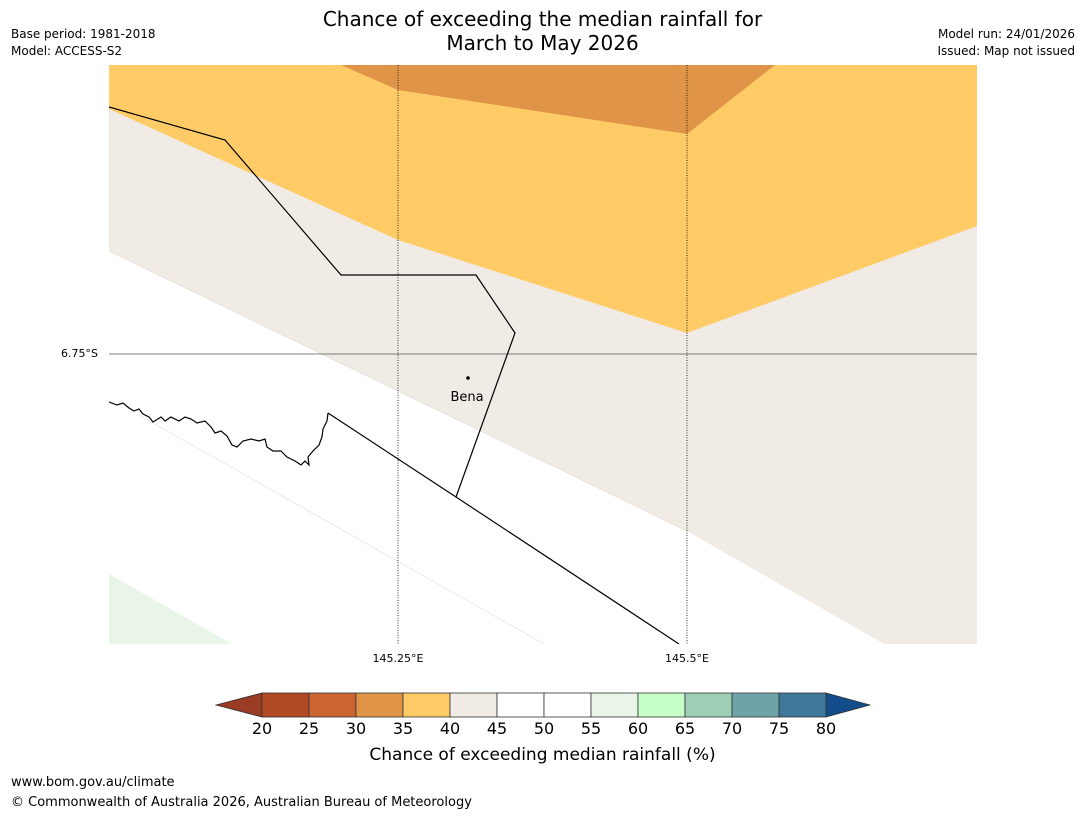 The image size is (1085, 816). Describe the element at coordinates (450, 728) in the screenshot. I see `colorbar-tick: 40` at that location.